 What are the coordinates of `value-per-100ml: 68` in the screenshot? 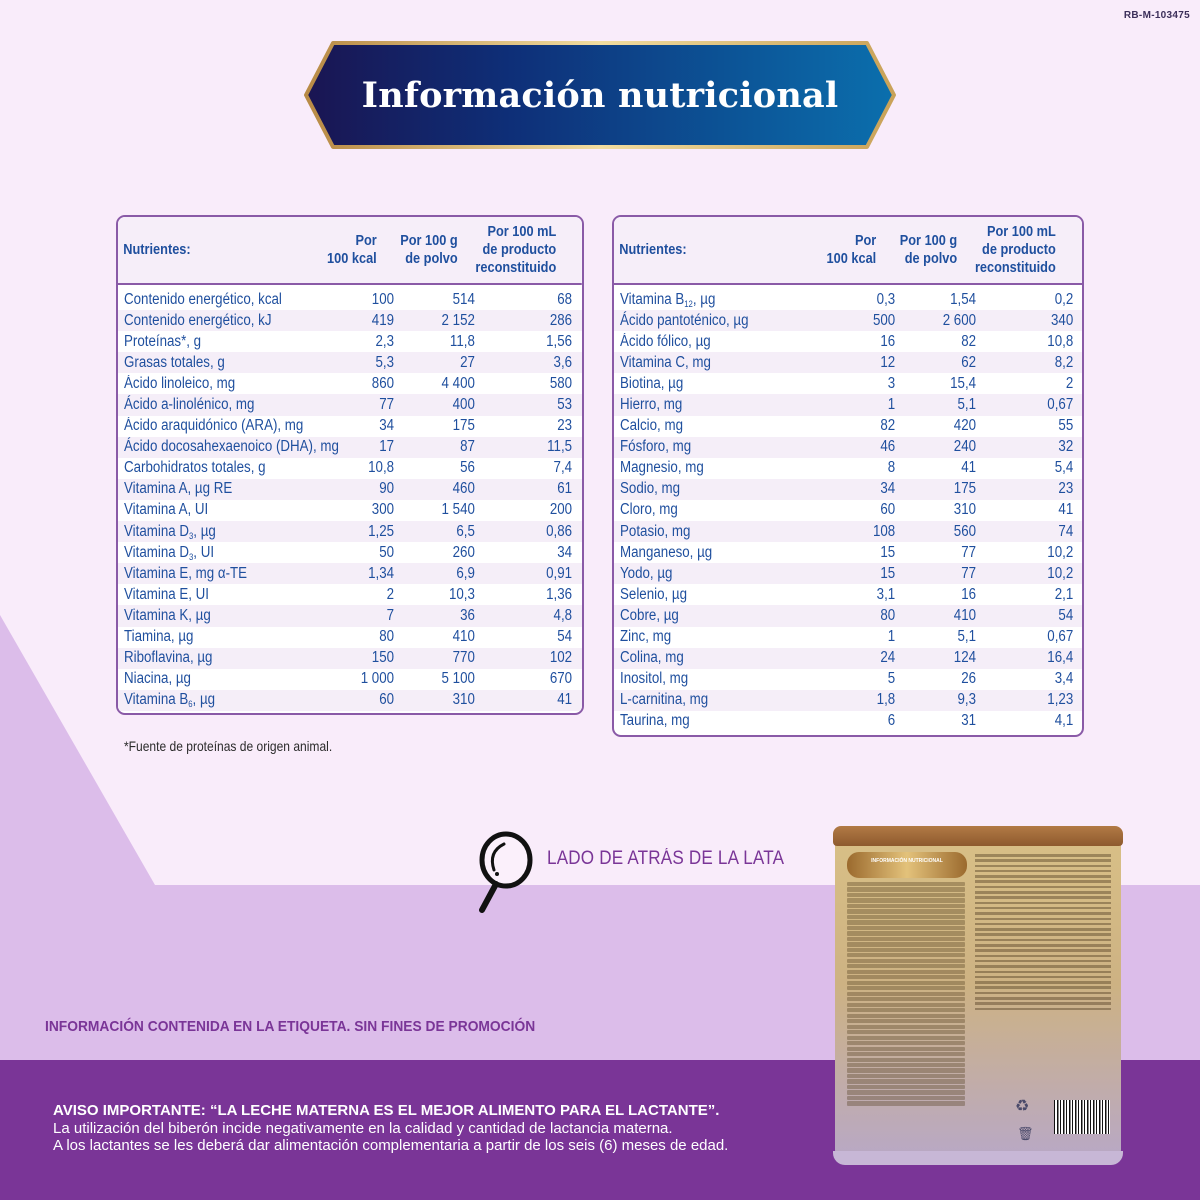 It's located at (565, 299).